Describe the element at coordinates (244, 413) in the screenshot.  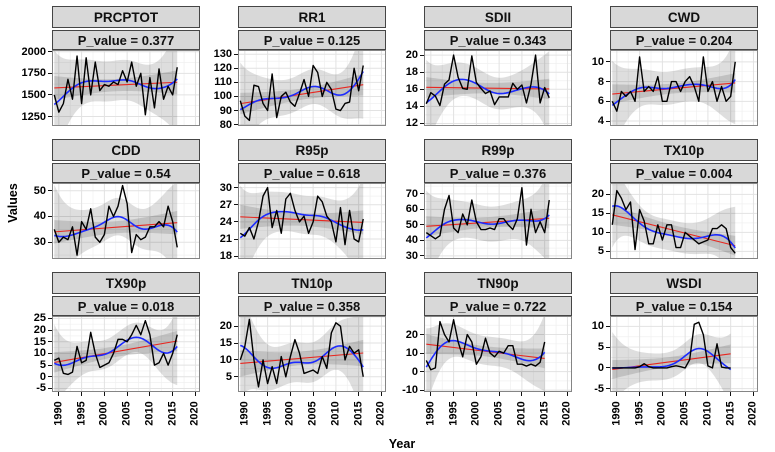
I see `x-tick-label: 1990` at that location.